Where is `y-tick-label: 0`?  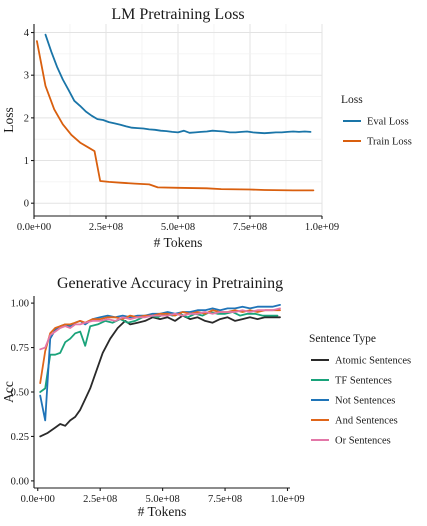 y-tick-label: 0 is located at coordinates (26, 204).